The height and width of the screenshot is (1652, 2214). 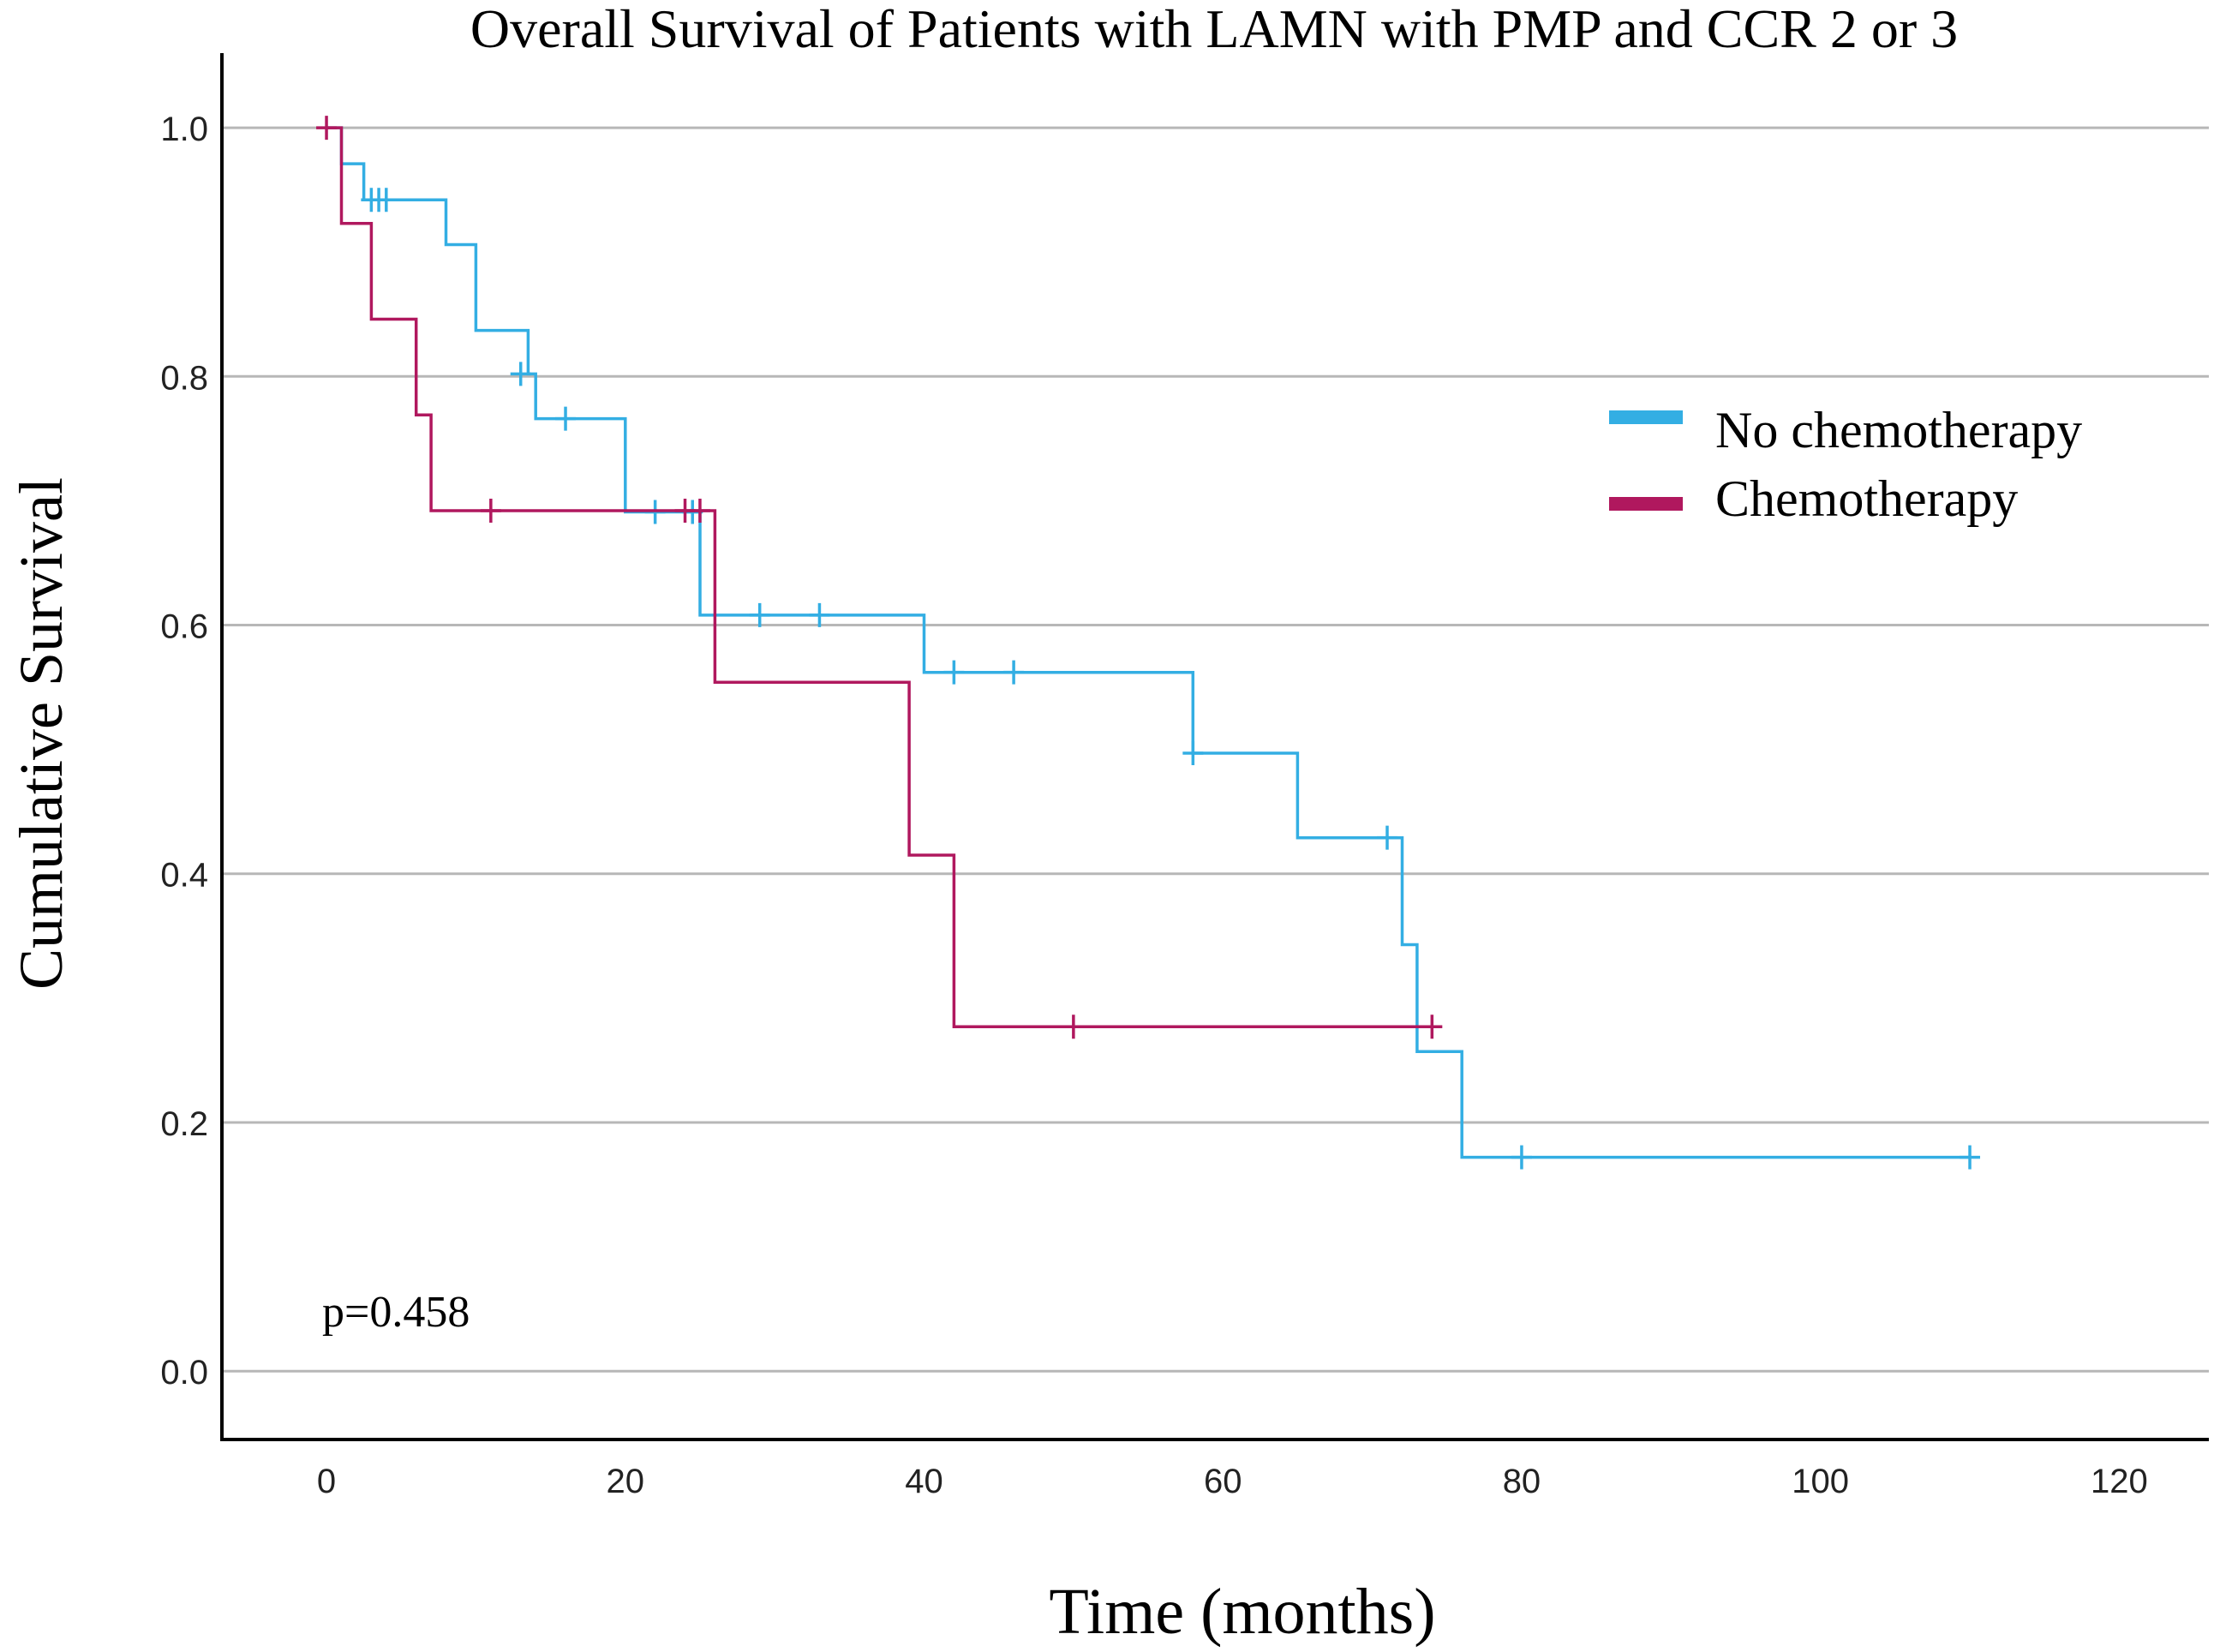 I want to click on y-tick-label: 0.4, so click(x=184, y=876).